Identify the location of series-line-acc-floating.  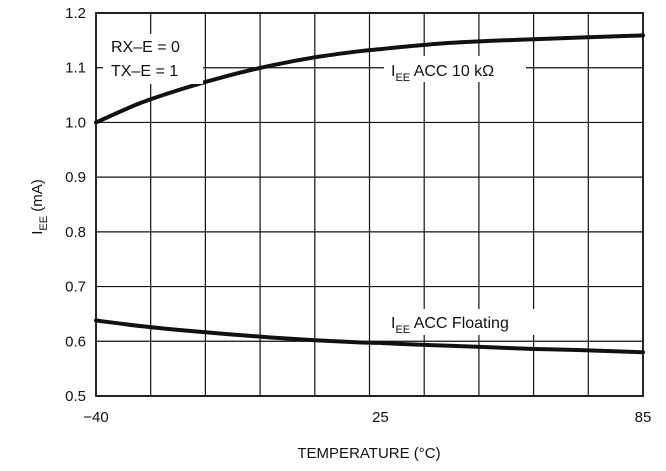
(369, 336).